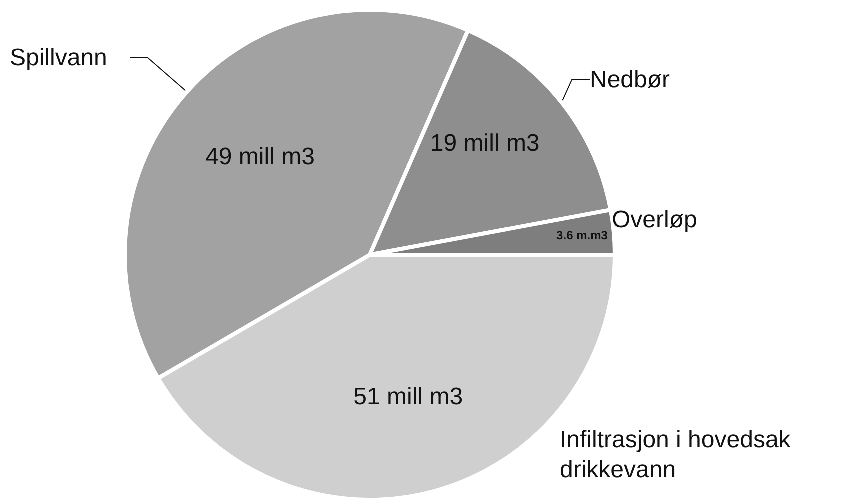 The width and height of the screenshot is (867, 499). I want to click on data-label: 51 mill m3, so click(409, 396).